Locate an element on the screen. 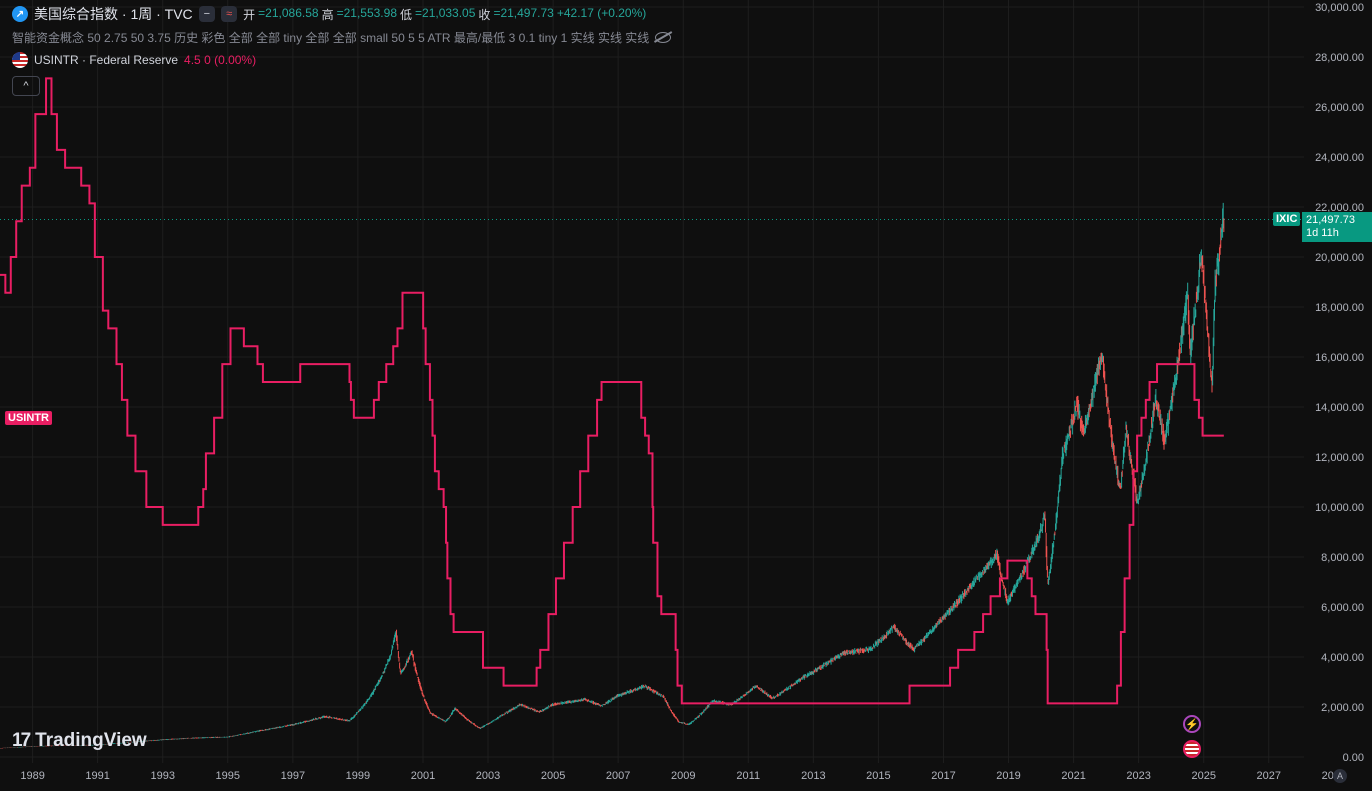  time-tick-label: 2001 is located at coordinates (423, 776).